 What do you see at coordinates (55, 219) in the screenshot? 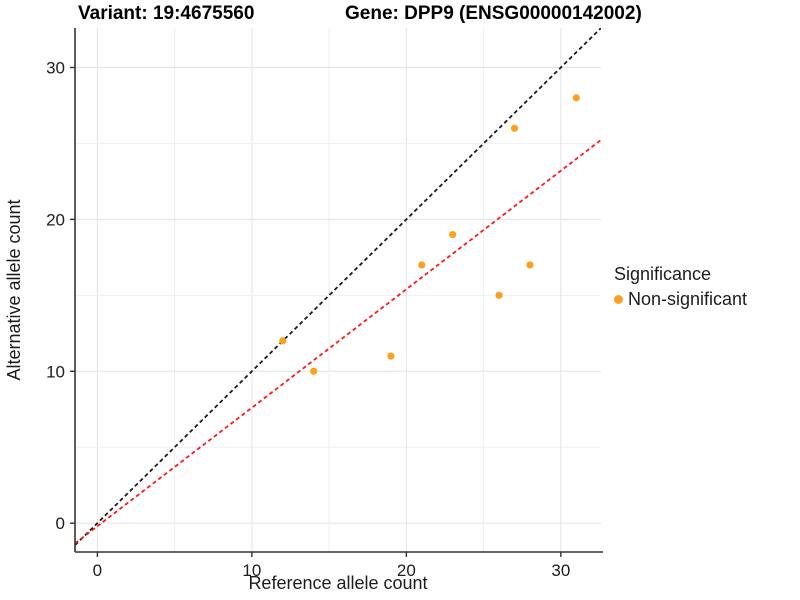
I see `y-tick-label-20: 20` at bounding box center [55, 219].